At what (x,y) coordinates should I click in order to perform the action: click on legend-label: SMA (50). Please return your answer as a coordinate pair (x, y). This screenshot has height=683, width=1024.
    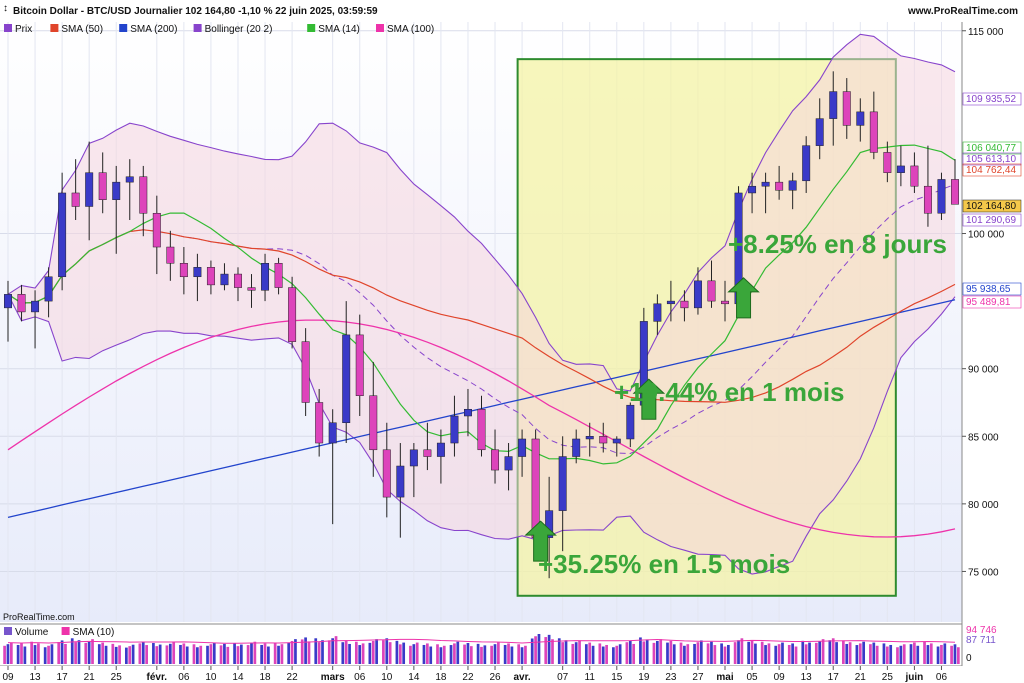
    Looking at the image, I should click on (82, 29).